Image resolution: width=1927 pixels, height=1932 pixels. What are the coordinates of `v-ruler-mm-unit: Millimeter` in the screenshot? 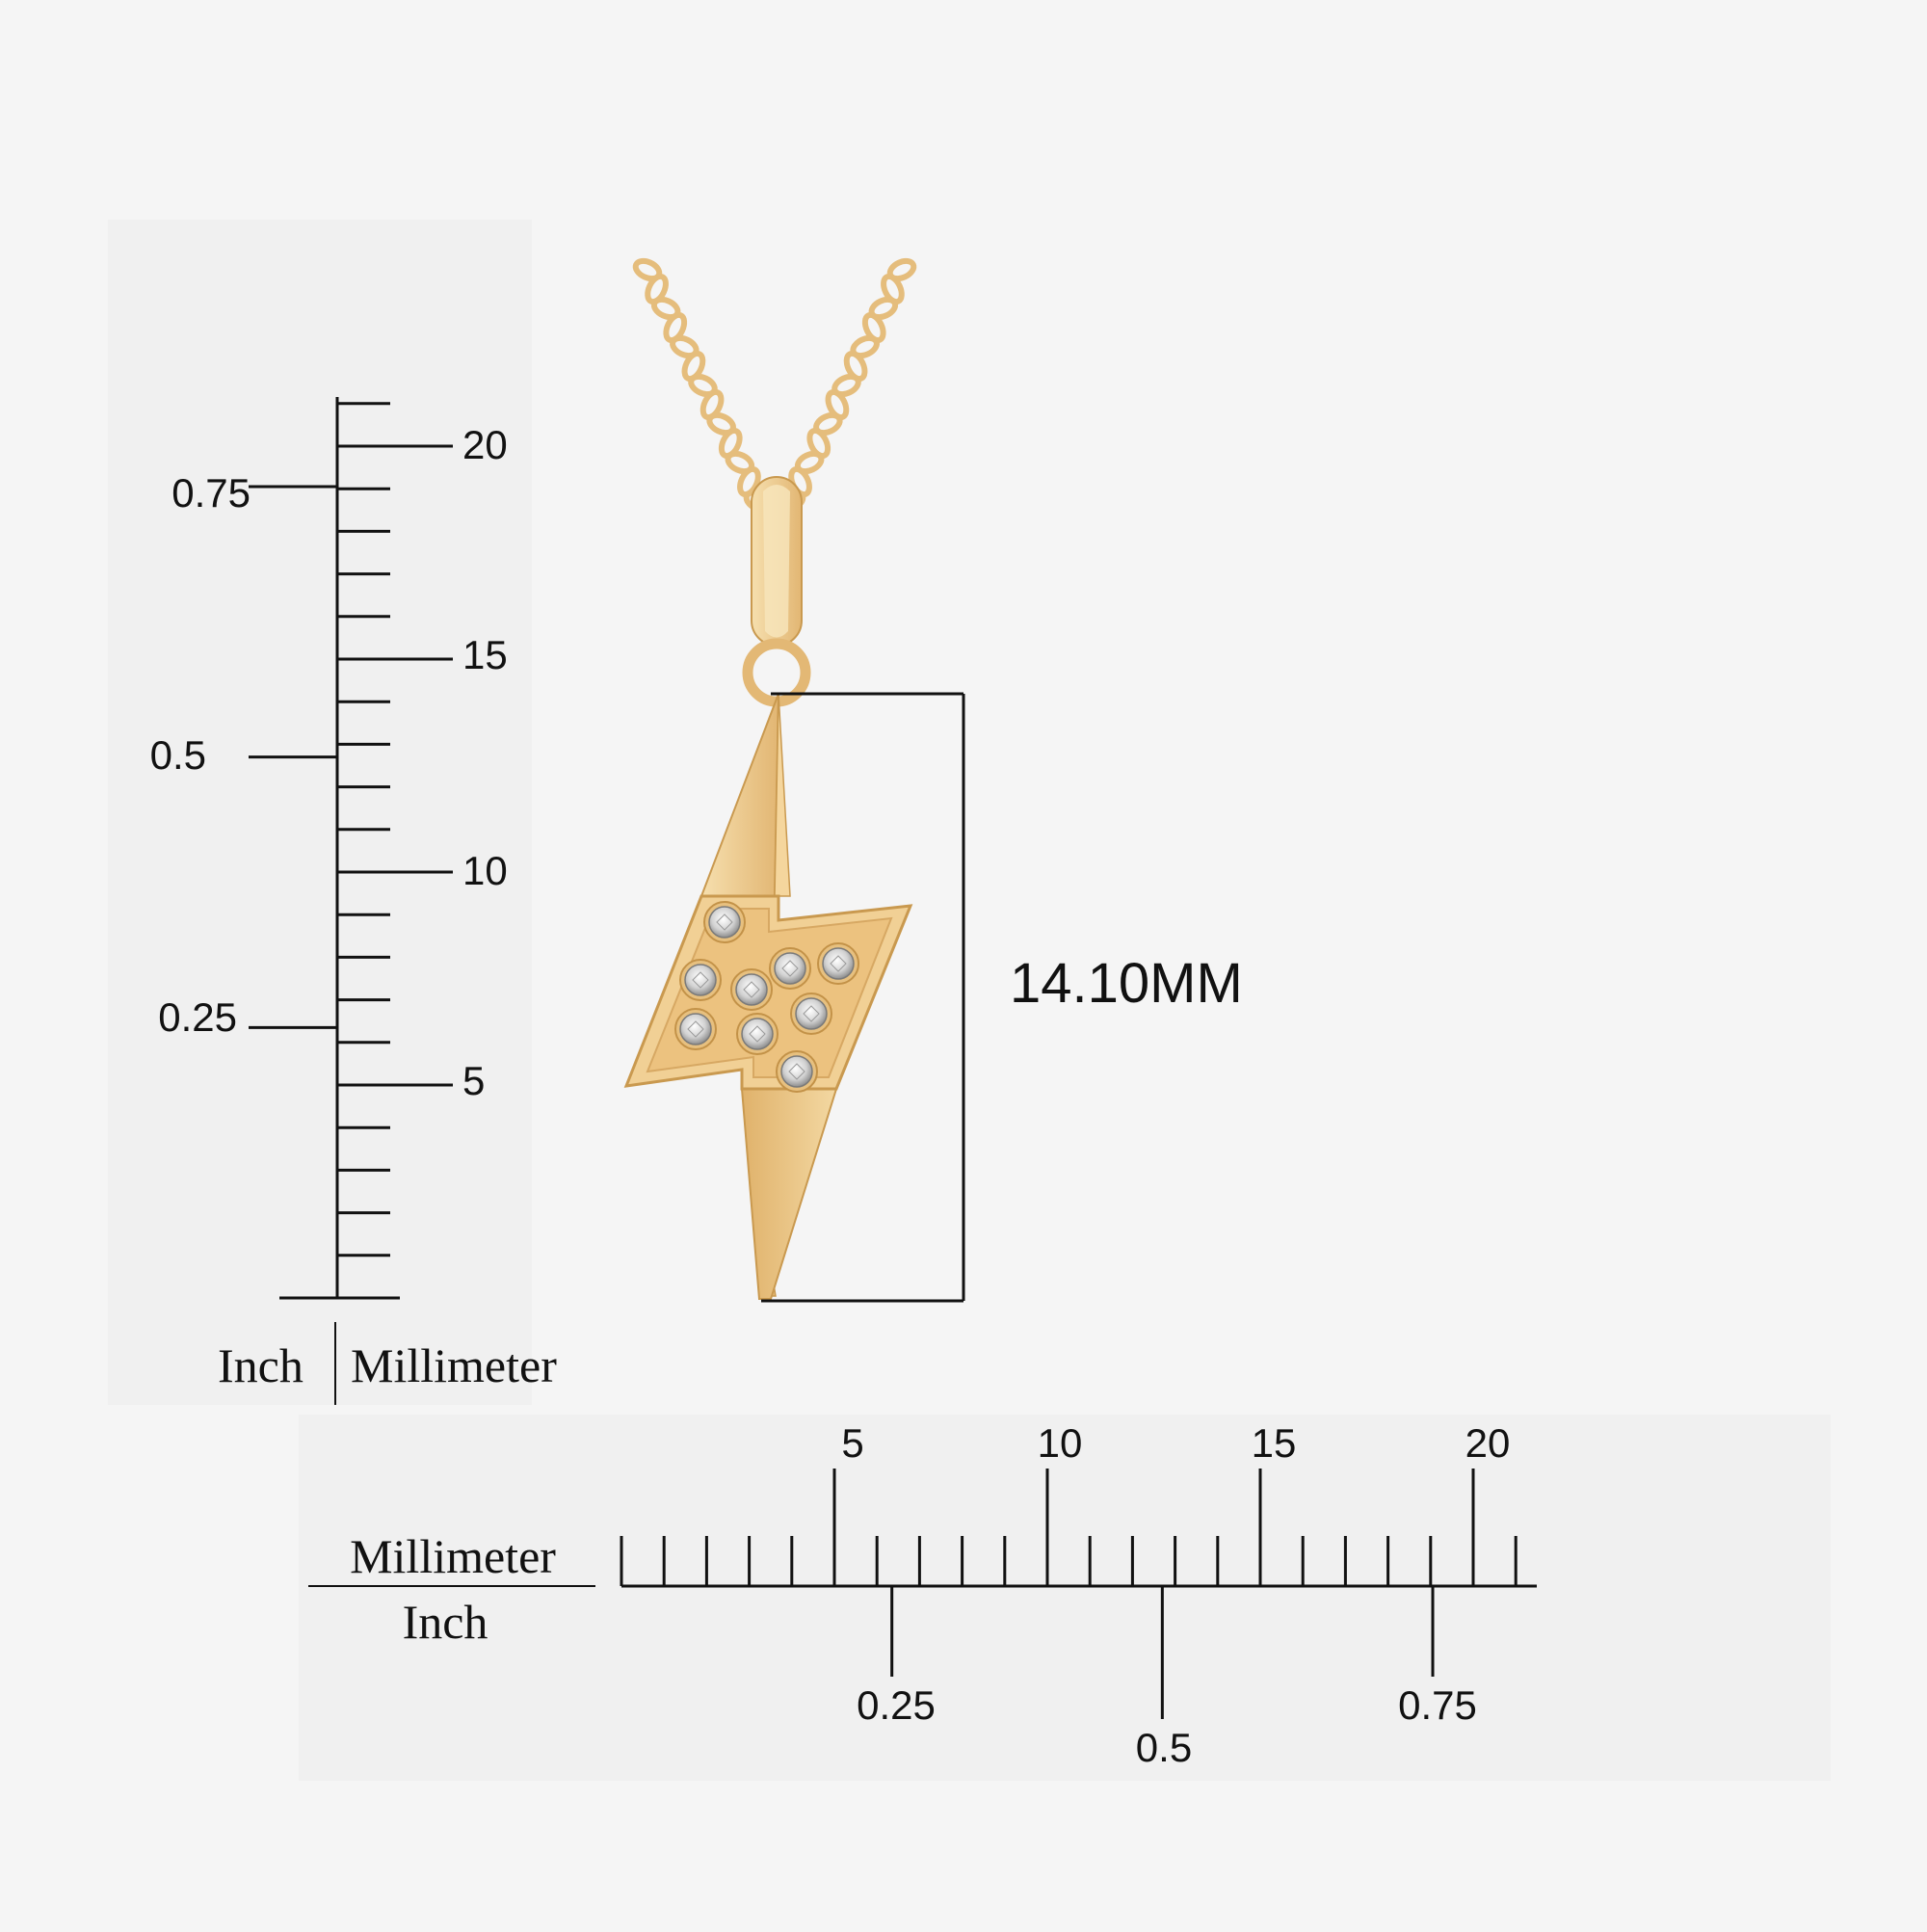 It's located at (454, 1365).